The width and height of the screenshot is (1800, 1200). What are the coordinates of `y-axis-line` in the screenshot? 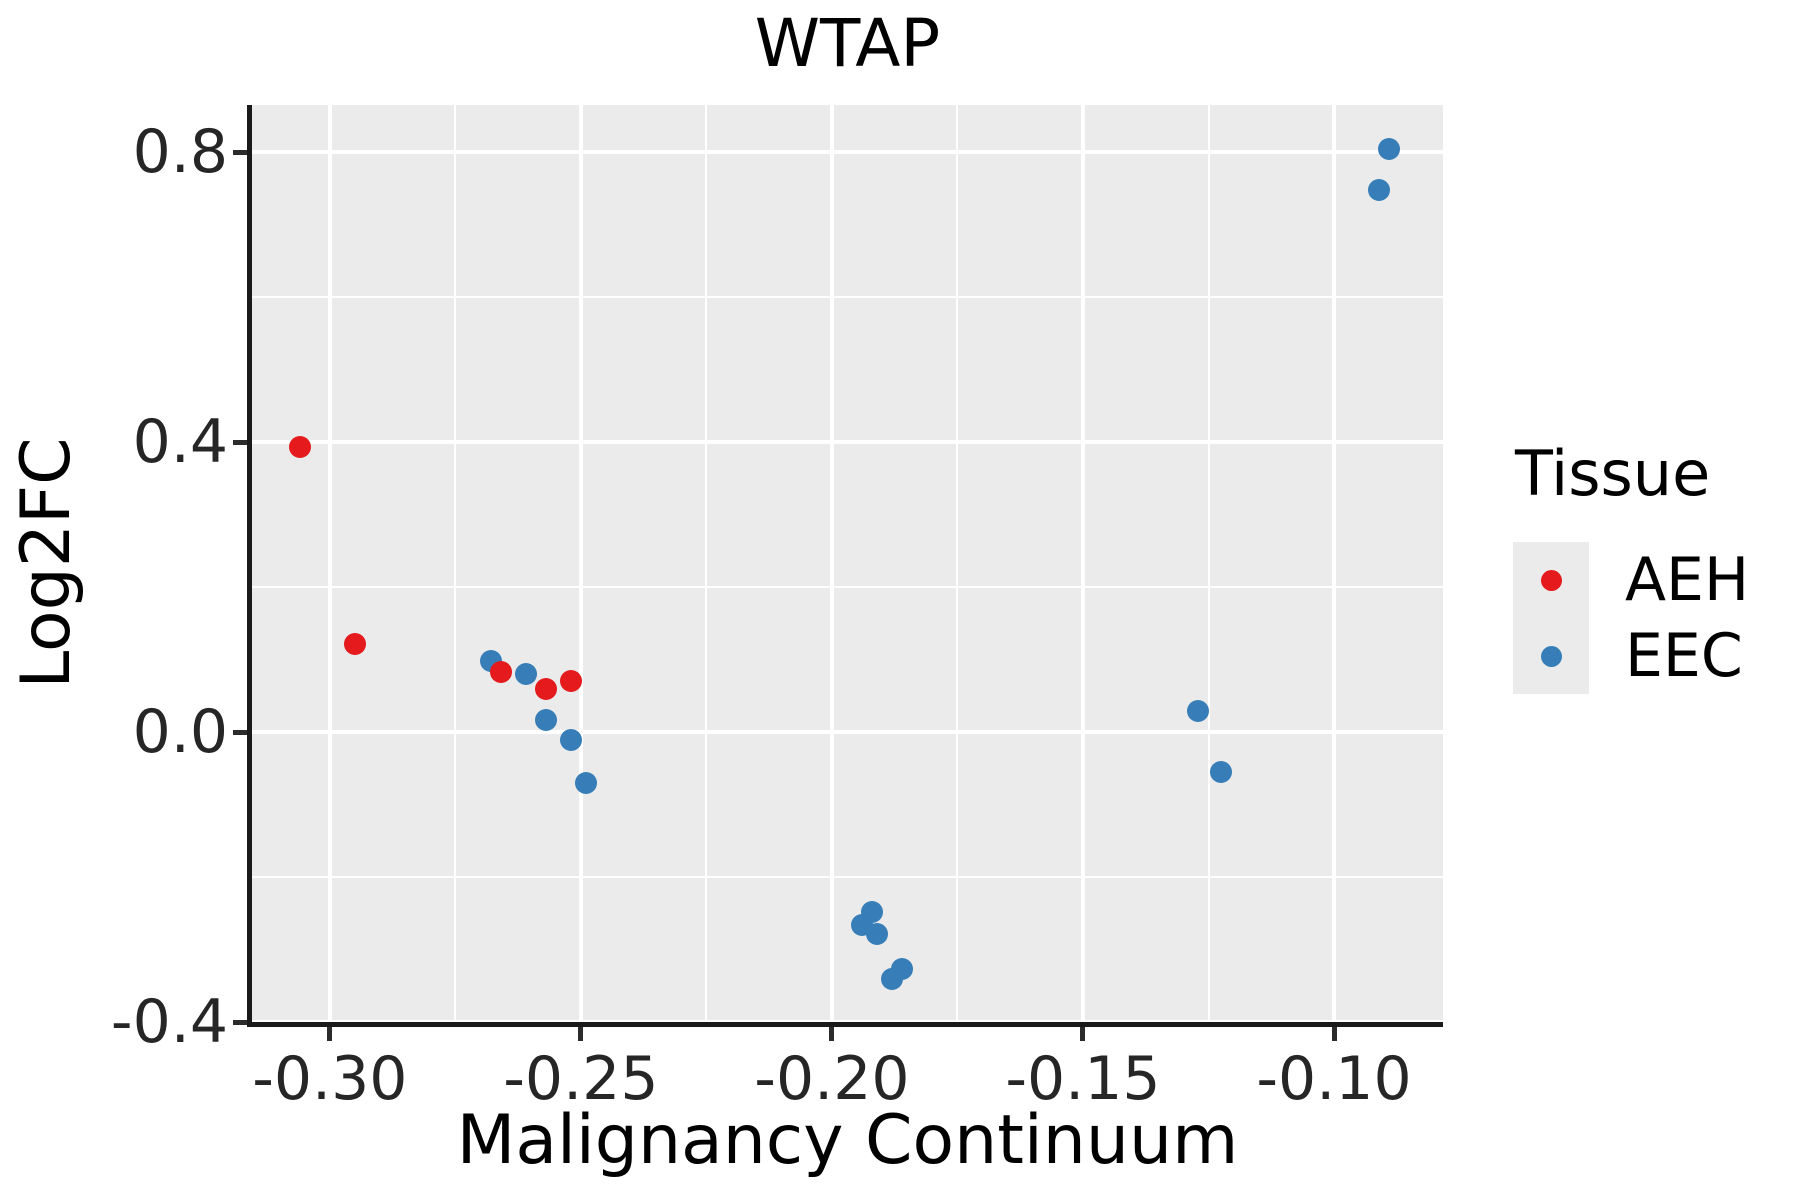 It's located at (249, 566).